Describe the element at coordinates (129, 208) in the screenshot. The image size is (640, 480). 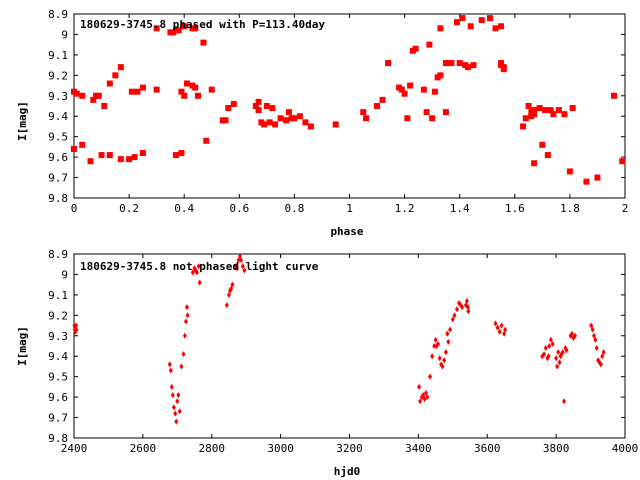
I see `phased-x-tick-label: 0.2` at that location.